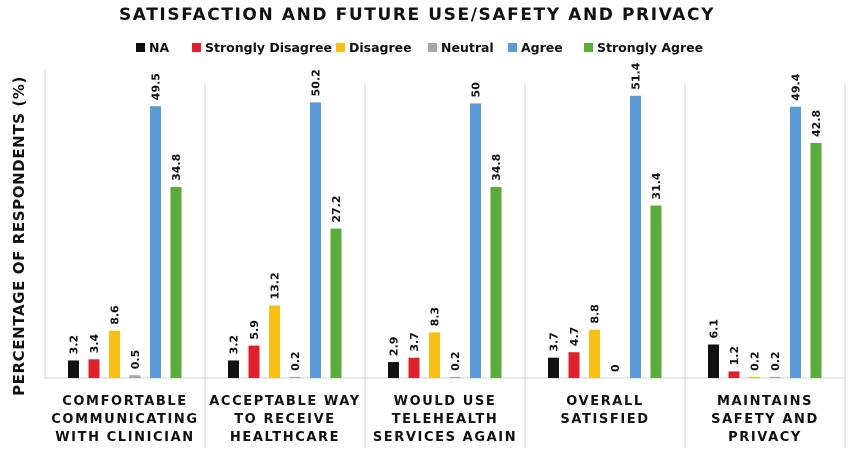 The height and width of the screenshot is (449, 850). Describe the element at coordinates (19, 236) in the screenshot. I see `y-axis-label: PERCENTAGE OF RESPONDENTS (%)` at that location.